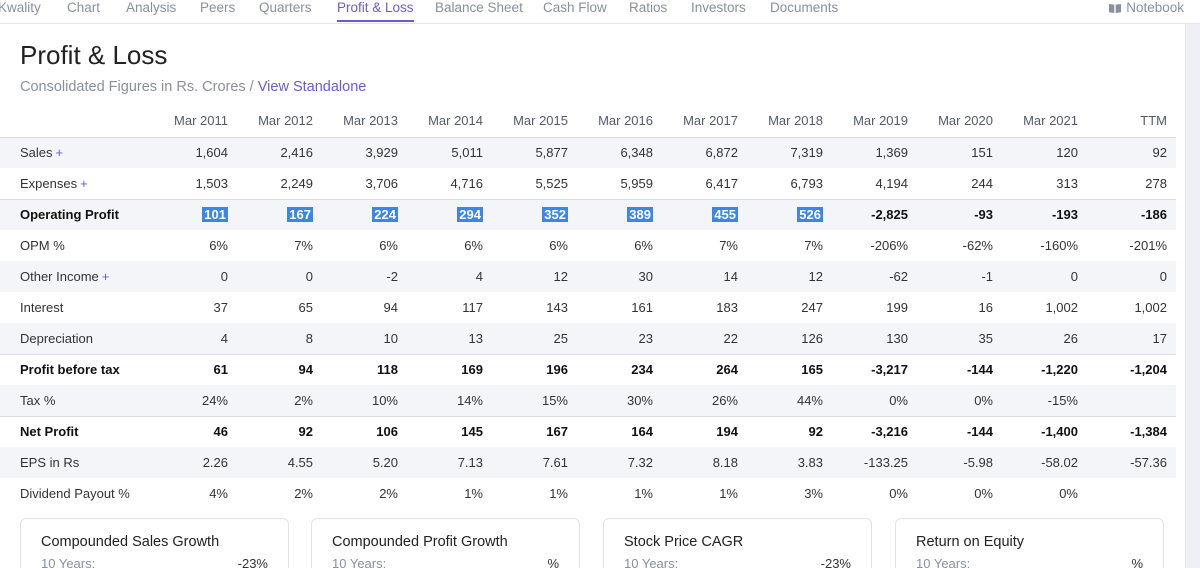  What do you see at coordinates (730, 338) in the screenshot?
I see `cell-value-text: 22` at bounding box center [730, 338].